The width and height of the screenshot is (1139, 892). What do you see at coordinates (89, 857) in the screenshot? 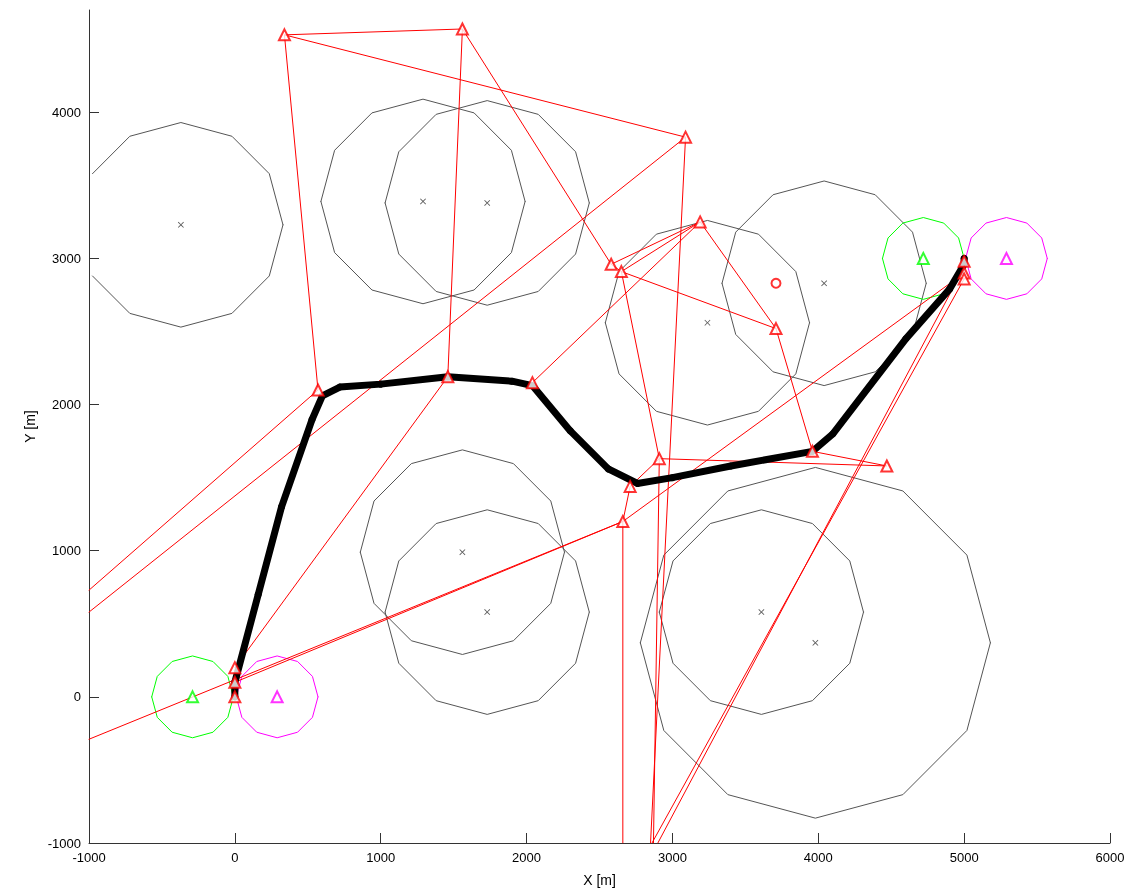
I see `x-tick-label: -1000` at bounding box center [89, 857].